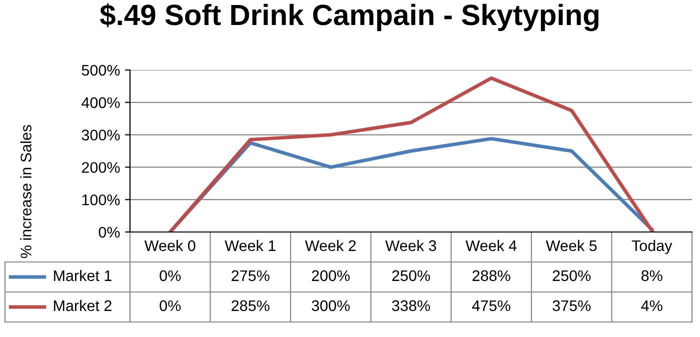 Image resolution: width=700 pixels, height=337 pixels. Describe the element at coordinates (109, 232) in the screenshot. I see `y-tick-label: 0%` at that location.